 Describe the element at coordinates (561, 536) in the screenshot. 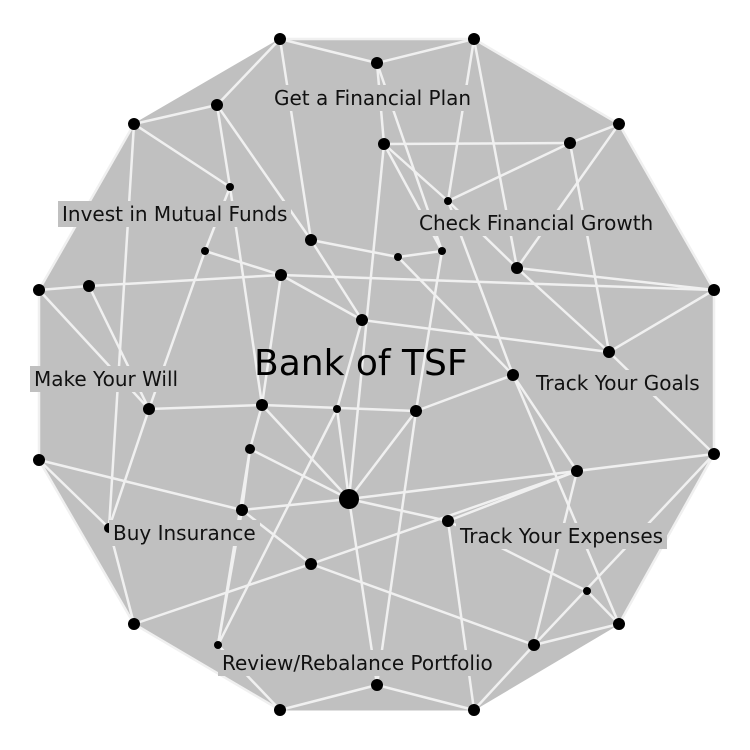

I see `menu-item-track-expenses: Track Your Expenses` at that location.